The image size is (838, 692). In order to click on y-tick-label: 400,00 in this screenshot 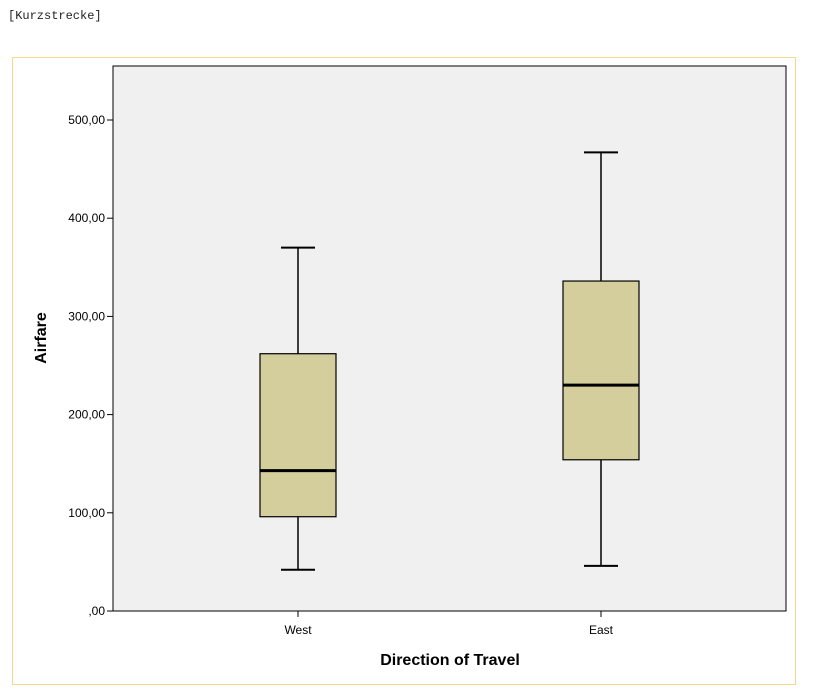, I will do `click(86, 218)`.